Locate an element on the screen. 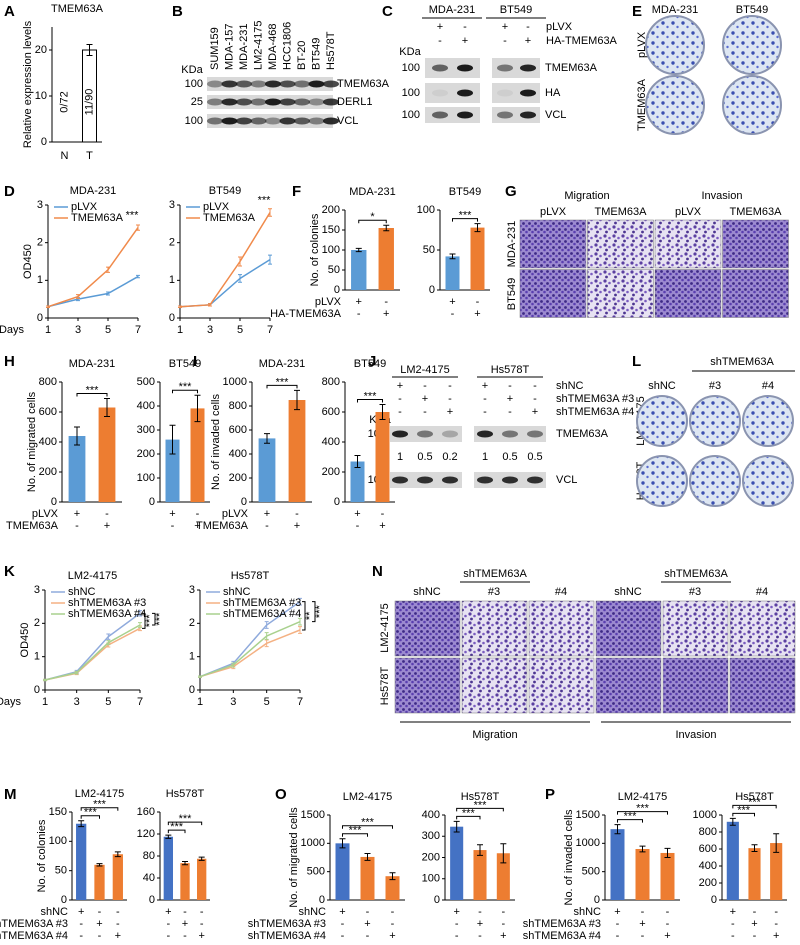  colony-plate is located at coordinates (768, 421).